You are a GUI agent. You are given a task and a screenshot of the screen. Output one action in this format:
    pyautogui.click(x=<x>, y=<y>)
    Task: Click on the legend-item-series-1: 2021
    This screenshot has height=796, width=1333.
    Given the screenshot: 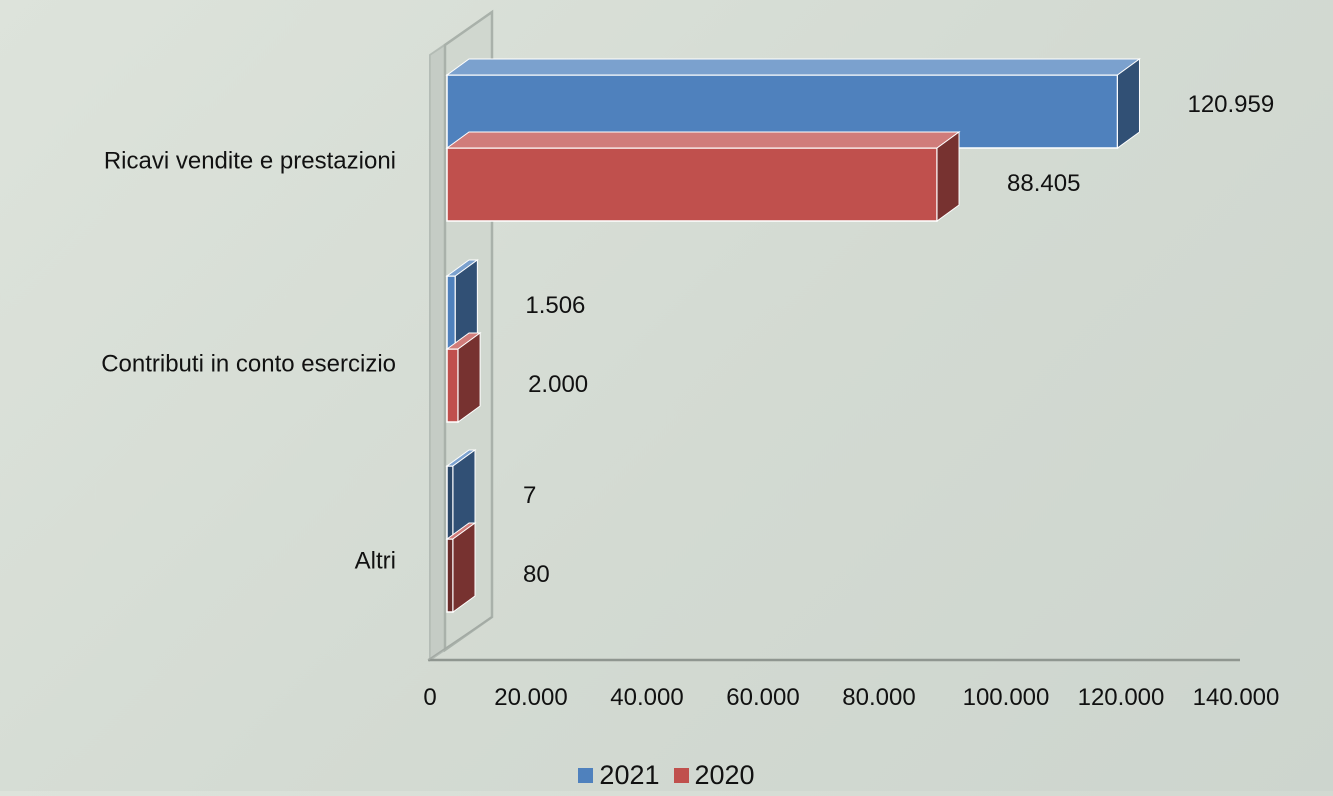 What is the action you would take?
    pyautogui.click(x=619, y=775)
    